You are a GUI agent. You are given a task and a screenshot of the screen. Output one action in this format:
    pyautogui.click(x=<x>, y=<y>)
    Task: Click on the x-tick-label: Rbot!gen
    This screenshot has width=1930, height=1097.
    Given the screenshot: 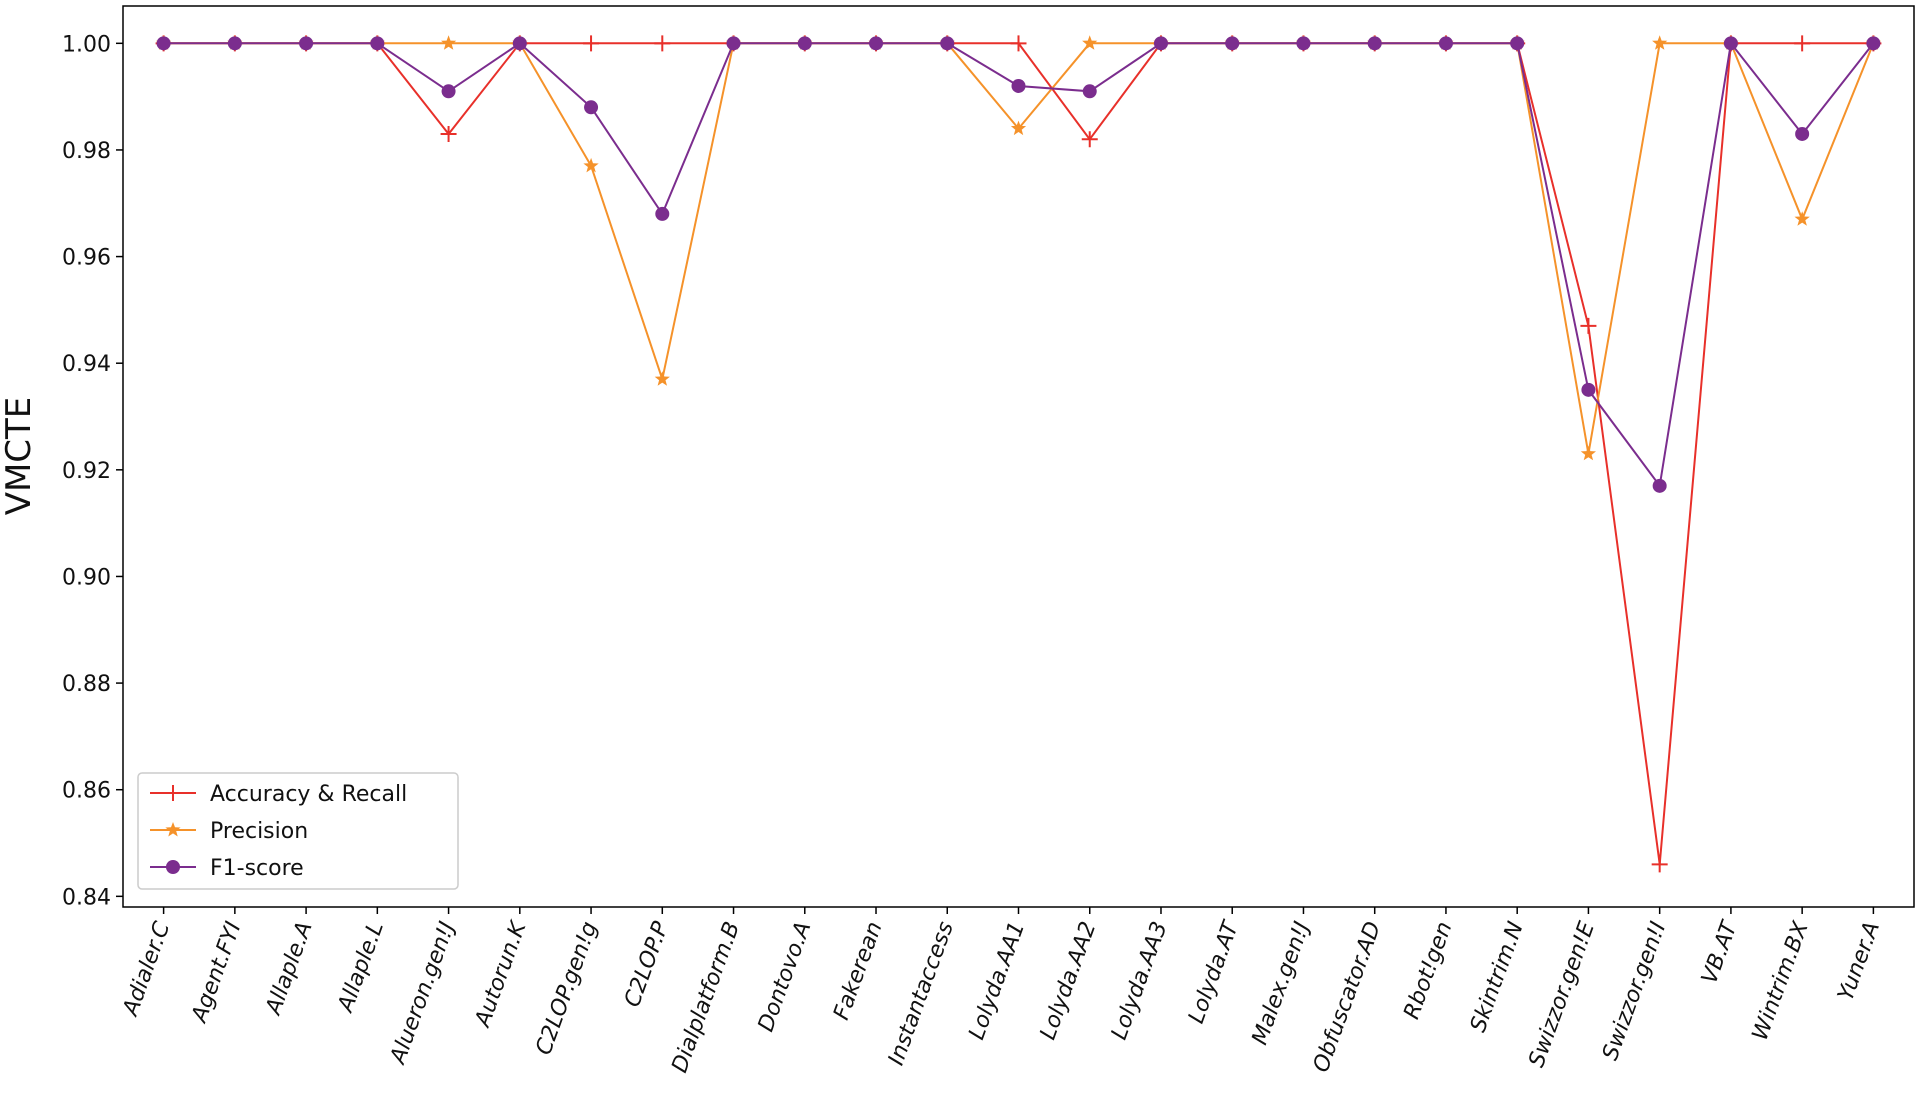 What is the action you would take?
    pyautogui.click(x=1428, y=971)
    